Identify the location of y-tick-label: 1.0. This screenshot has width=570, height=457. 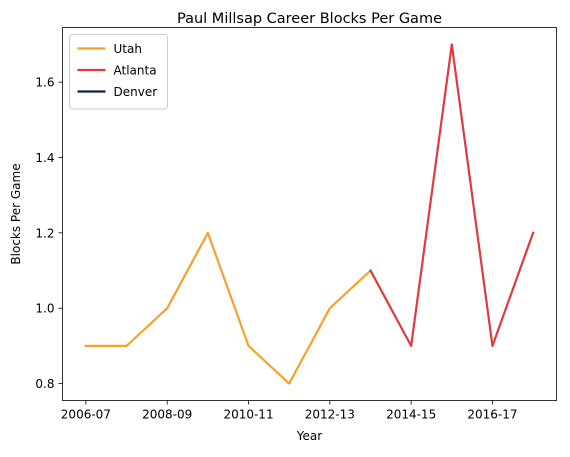
(44, 309).